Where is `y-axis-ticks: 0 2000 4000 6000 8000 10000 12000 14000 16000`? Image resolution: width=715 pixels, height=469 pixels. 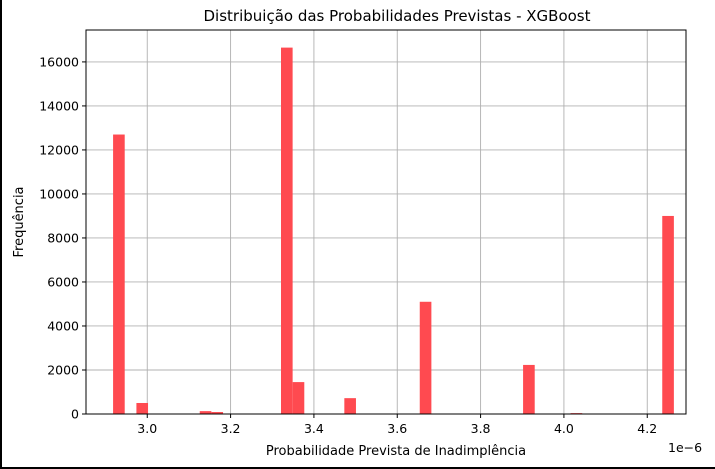 y-axis-ticks: 0 2000 4000 6000 8000 10000 12000 14000 16000 is located at coordinates (62, 238).